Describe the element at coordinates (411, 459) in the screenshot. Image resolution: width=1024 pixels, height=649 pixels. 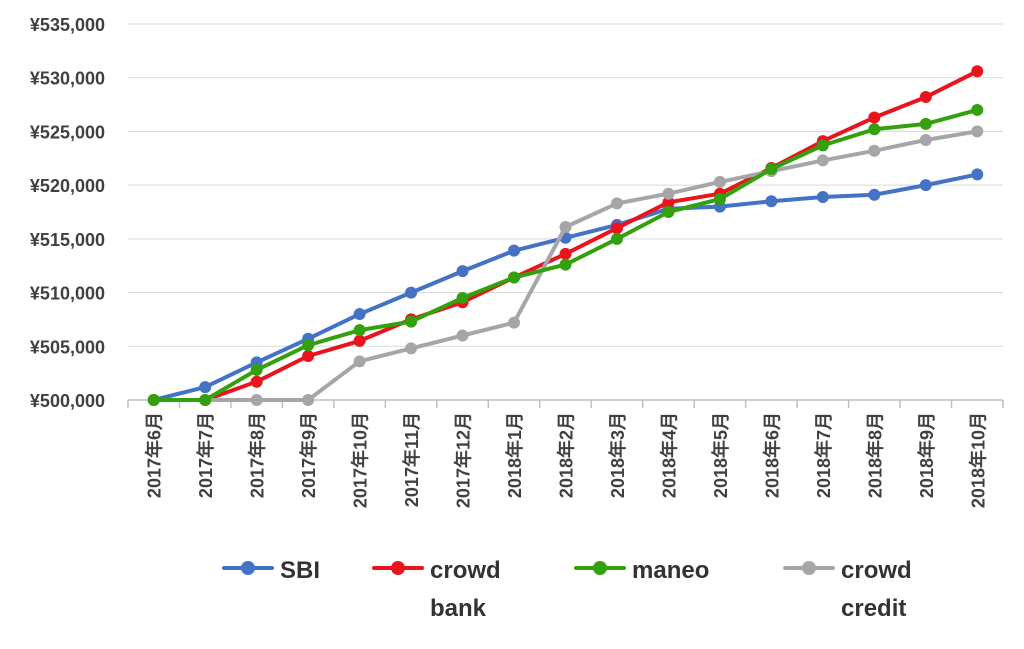
I see `x-tick-label: 2017年11月` at that location.